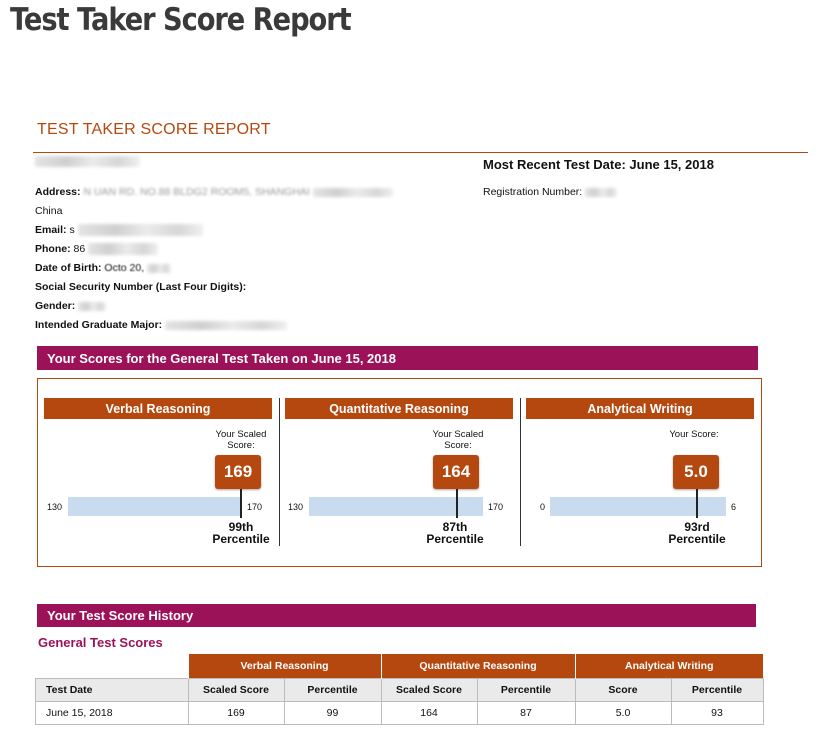 Image resolution: width=828 pixels, height=731 pixels. I want to click on history-col-verbal-percentile: Percentile, so click(332, 690).